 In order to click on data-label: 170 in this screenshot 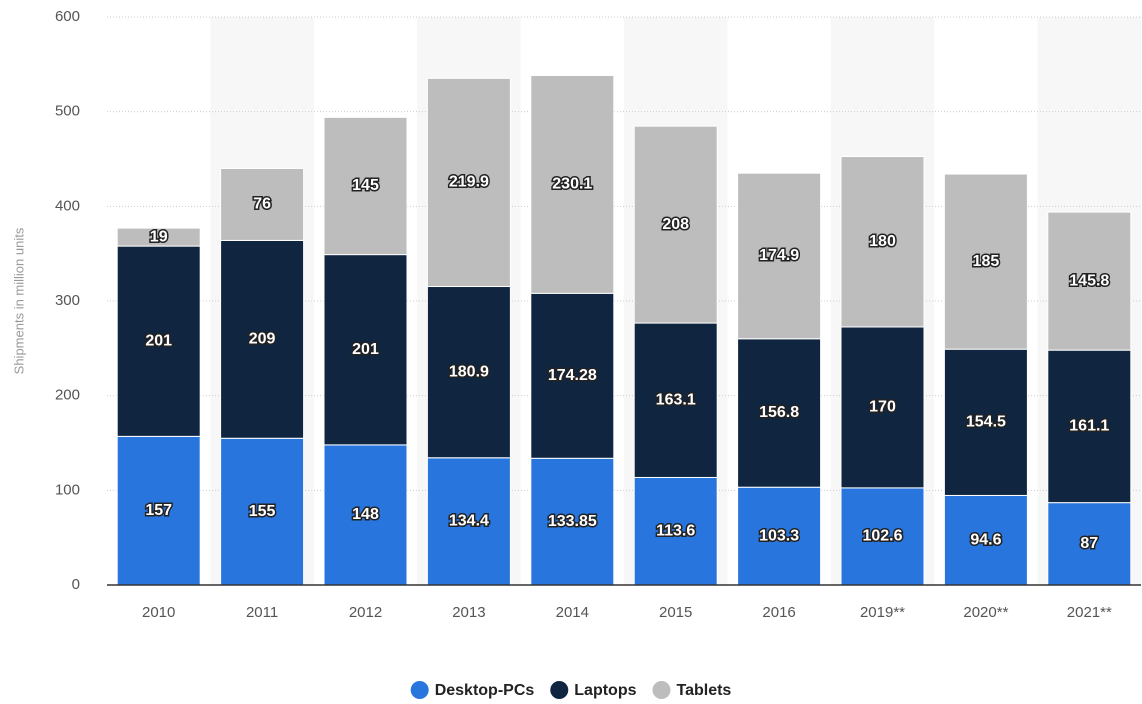, I will do `click(882, 407)`.